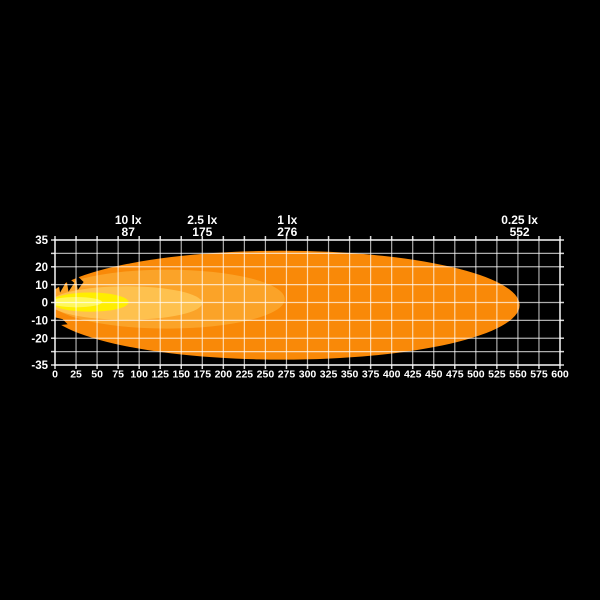  What do you see at coordinates (287, 232) in the screenshot?
I see `isolux-annotation-distance: 276` at bounding box center [287, 232].